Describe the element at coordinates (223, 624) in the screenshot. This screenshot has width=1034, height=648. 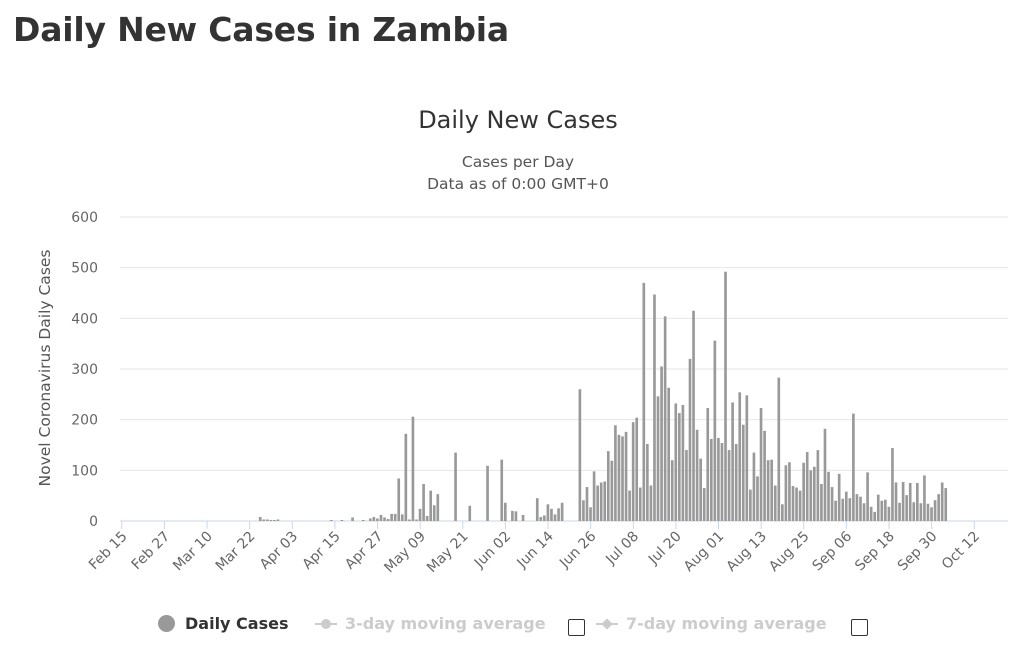
I see `legend-daily-cases: Daily Cases` at that location.